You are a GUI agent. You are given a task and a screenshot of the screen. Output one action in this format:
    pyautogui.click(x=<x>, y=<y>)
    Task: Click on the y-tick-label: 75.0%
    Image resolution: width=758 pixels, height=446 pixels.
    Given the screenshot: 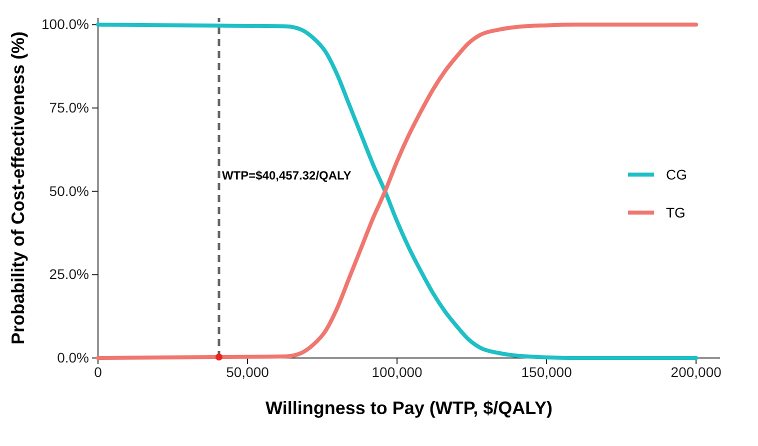 What is the action you would take?
    pyautogui.click(x=69, y=107)
    